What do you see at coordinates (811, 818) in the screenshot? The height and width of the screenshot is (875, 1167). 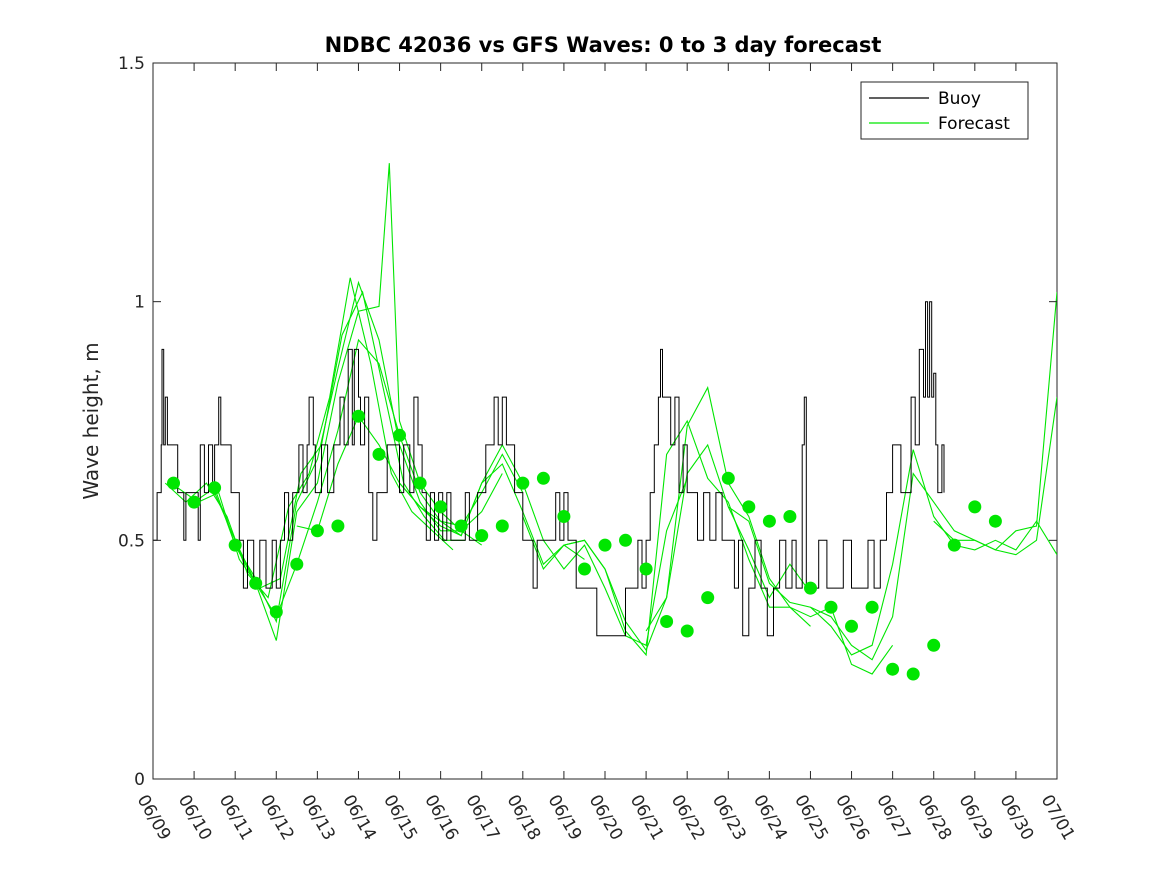 I see `x-tick-label-16: 06/25` at bounding box center [811, 818].